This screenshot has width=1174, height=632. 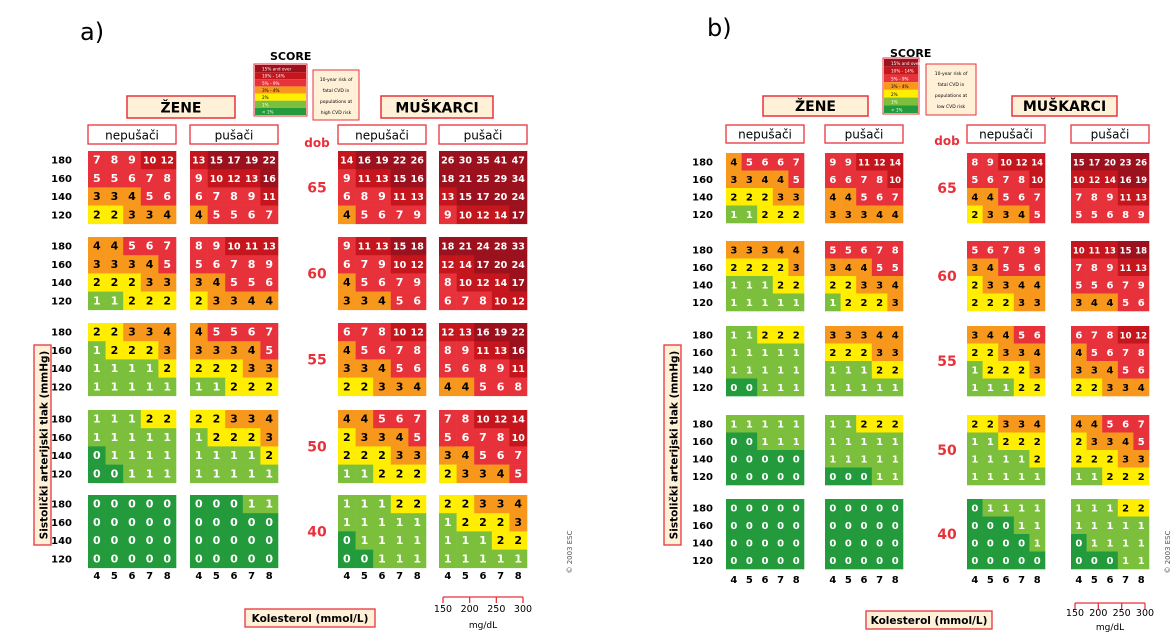 What do you see at coordinates (947, 277) in the screenshot?
I see `age-label: 60` at bounding box center [947, 277].